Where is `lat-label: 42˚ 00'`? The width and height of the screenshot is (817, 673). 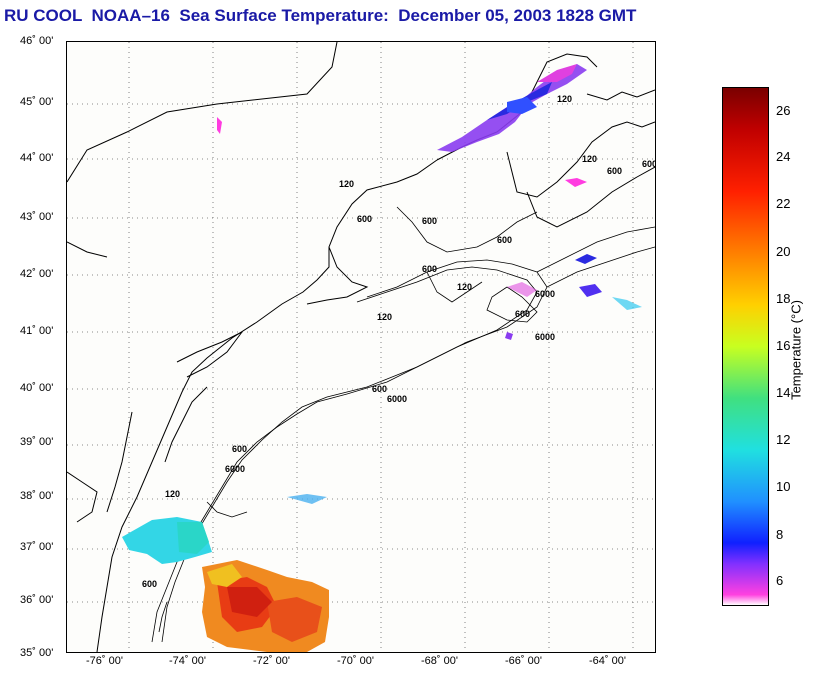
lat-label: 42˚ 00' is located at coordinates (37, 274).